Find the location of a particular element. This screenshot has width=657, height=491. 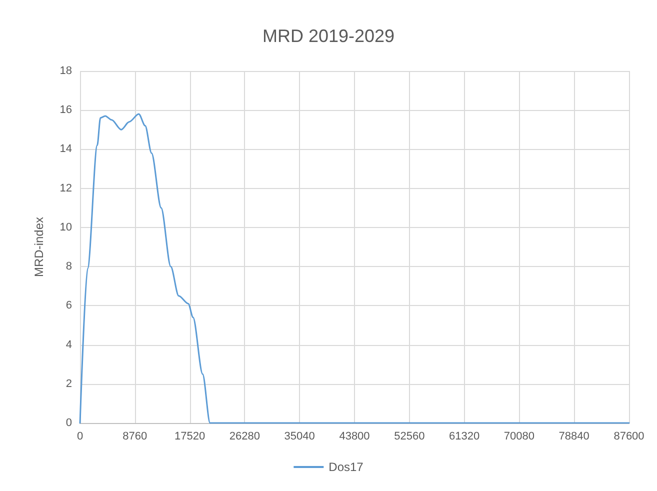

y-tick-label: 14 is located at coordinates (66, 149).